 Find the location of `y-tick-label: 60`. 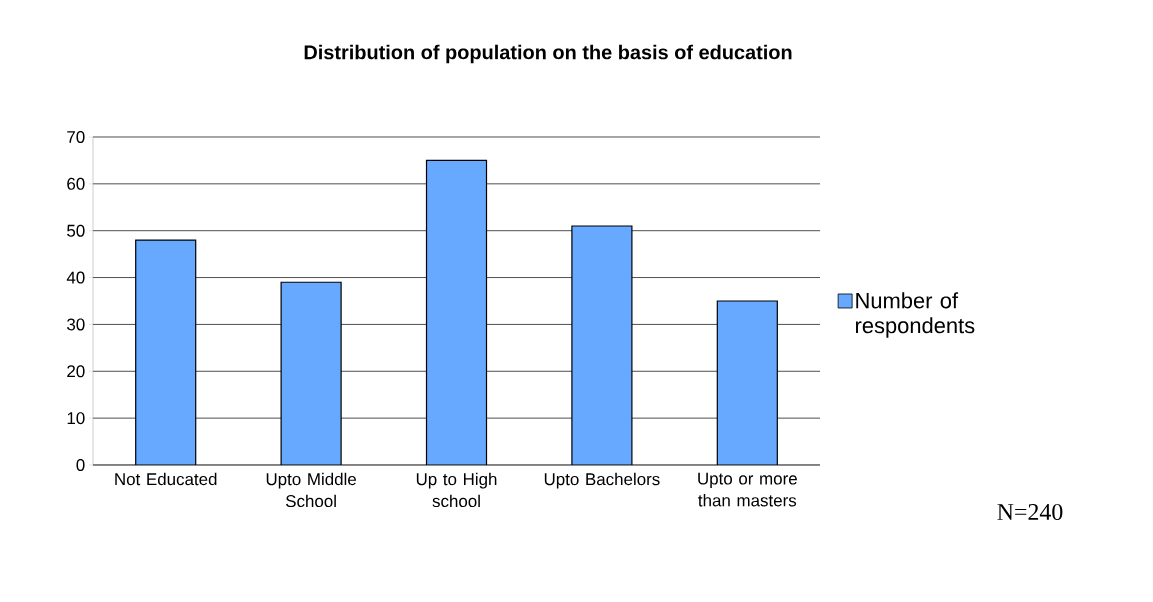

y-tick-label: 60 is located at coordinates (76, 183).